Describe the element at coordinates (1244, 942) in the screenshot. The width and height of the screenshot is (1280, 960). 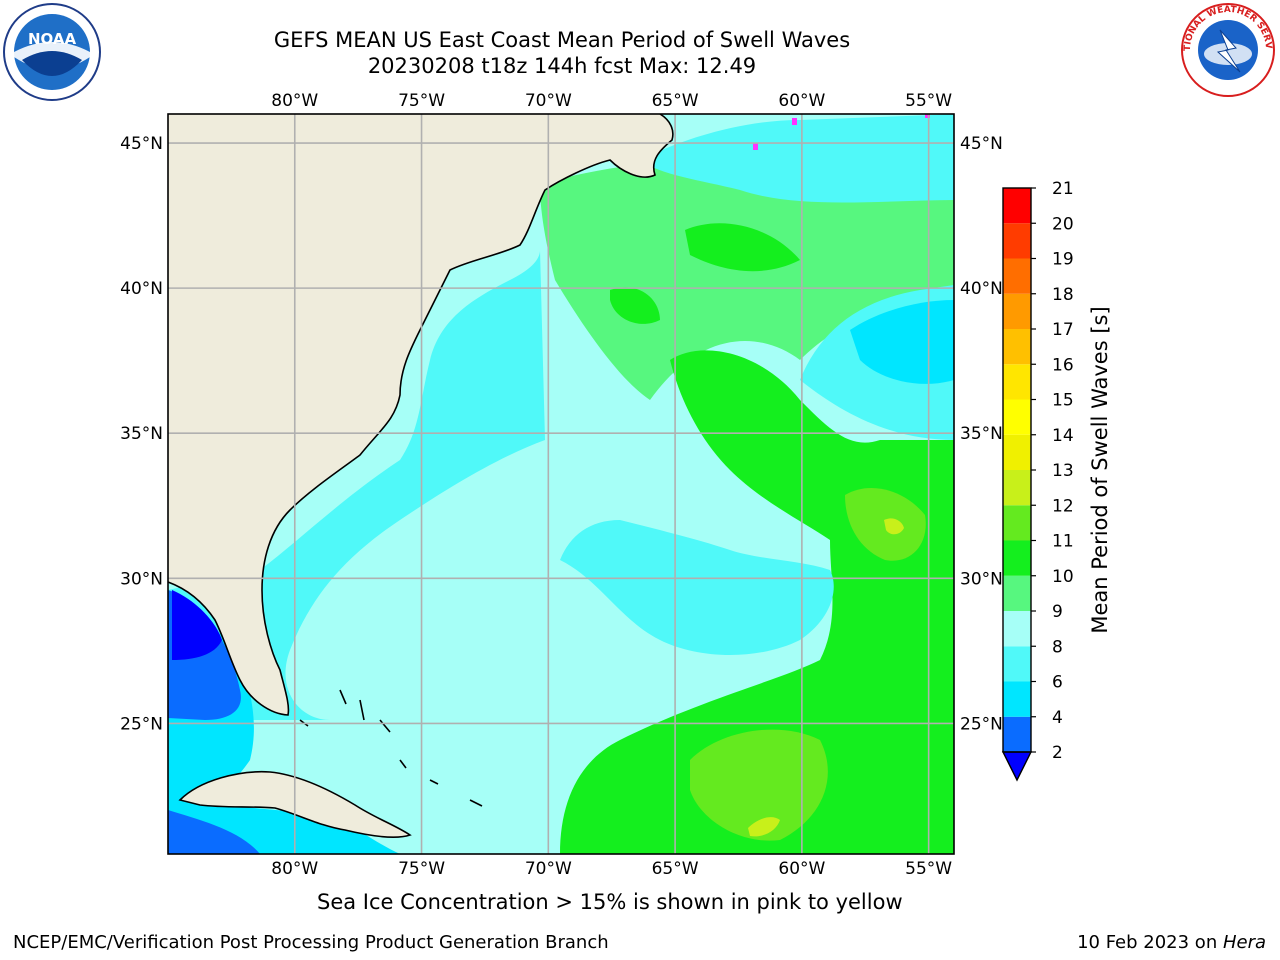
I see `footer-host: Hera` at that location.